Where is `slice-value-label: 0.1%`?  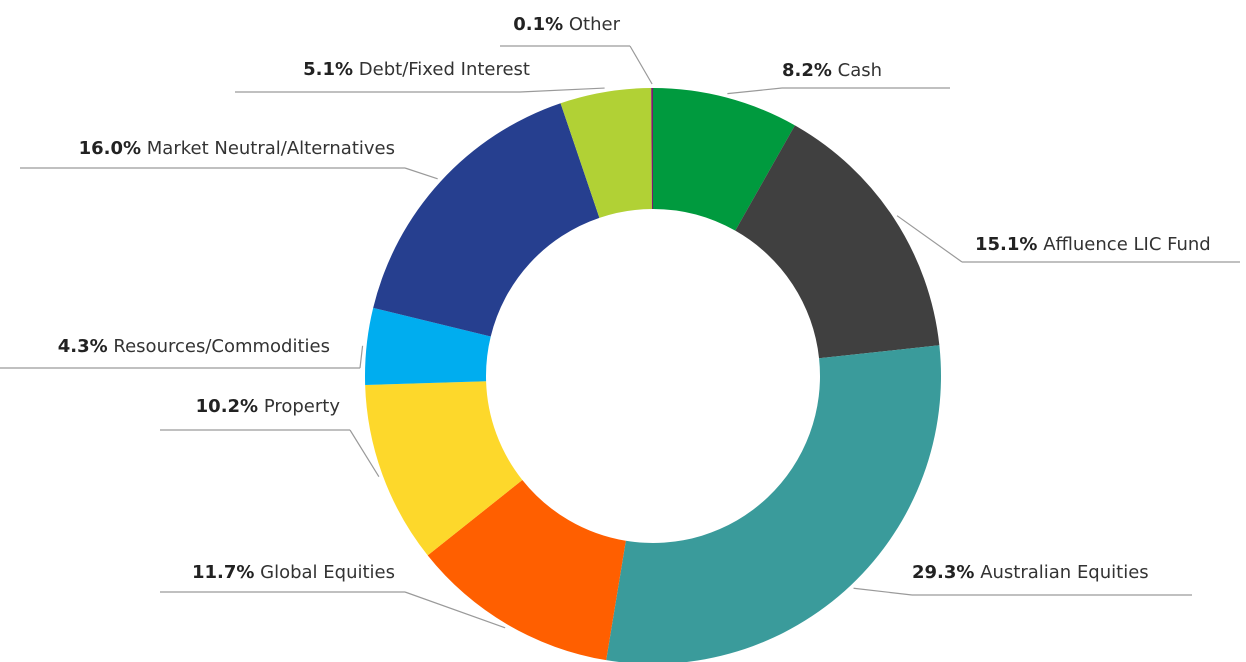
slice-value-label: 0.1% is located at coordinates (538, 24).